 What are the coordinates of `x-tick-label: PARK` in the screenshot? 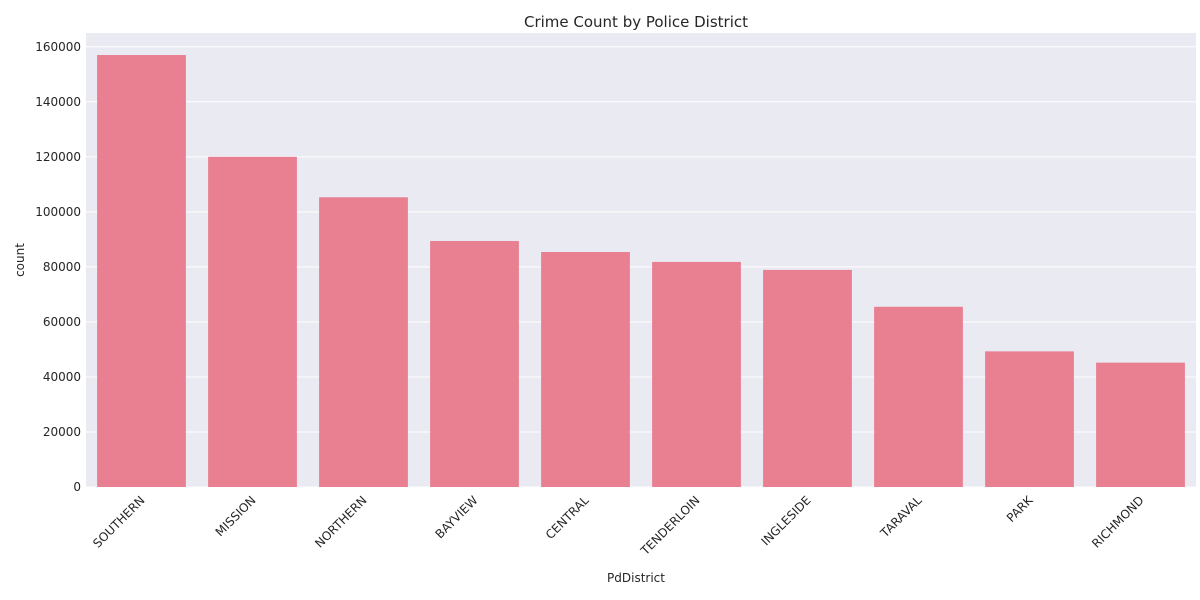 It's located at (1020, 508).